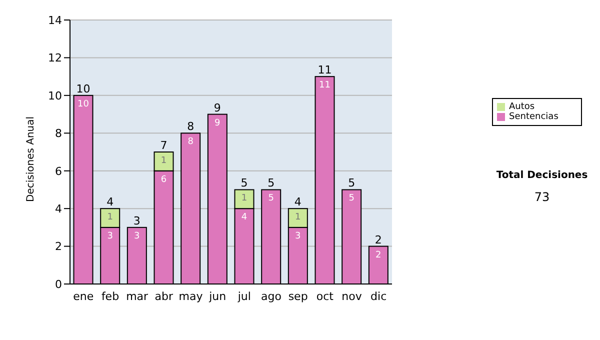  I want to click on total-label: 3, so click(136, 221).